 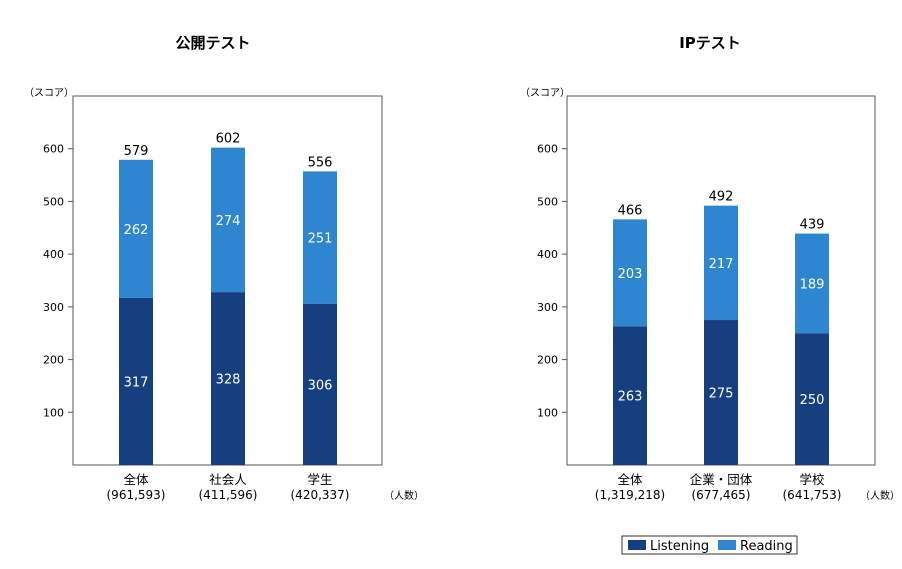 What do you see at coordinates (721, 479) in the screenshot?
I see `x-category-label: 企業・団体` at bounding box center [721, 479].